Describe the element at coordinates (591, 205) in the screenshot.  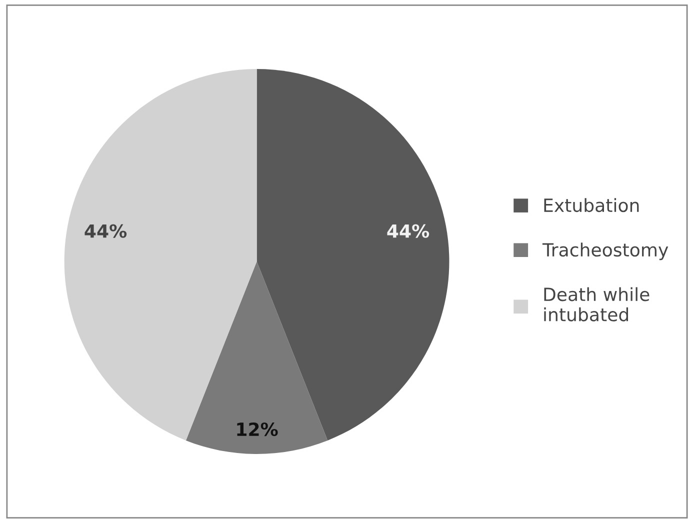
I see `legend-label: Extubation` at that location.